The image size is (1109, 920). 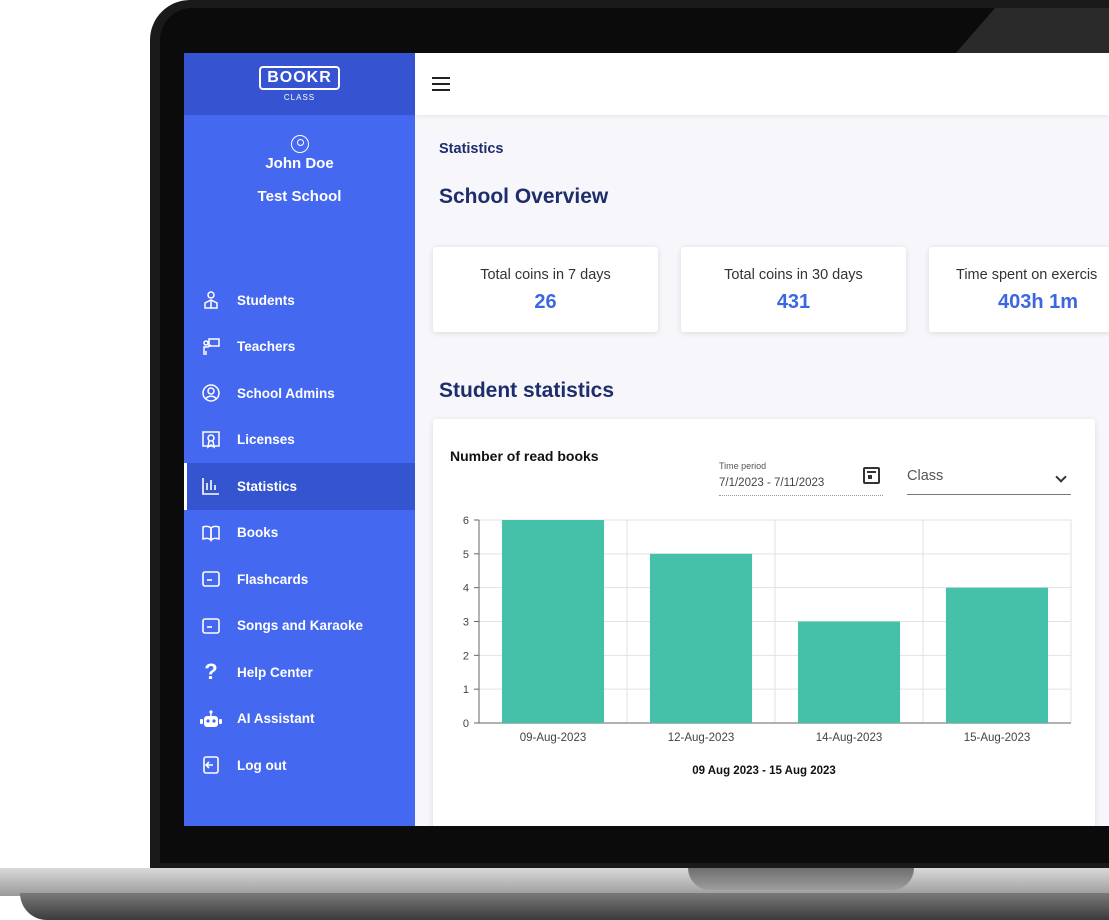 What do you see at coordinates (299, 78) in the screenshot?
I see `brand-logo: BOOKR` at bounding box center [299, 78].